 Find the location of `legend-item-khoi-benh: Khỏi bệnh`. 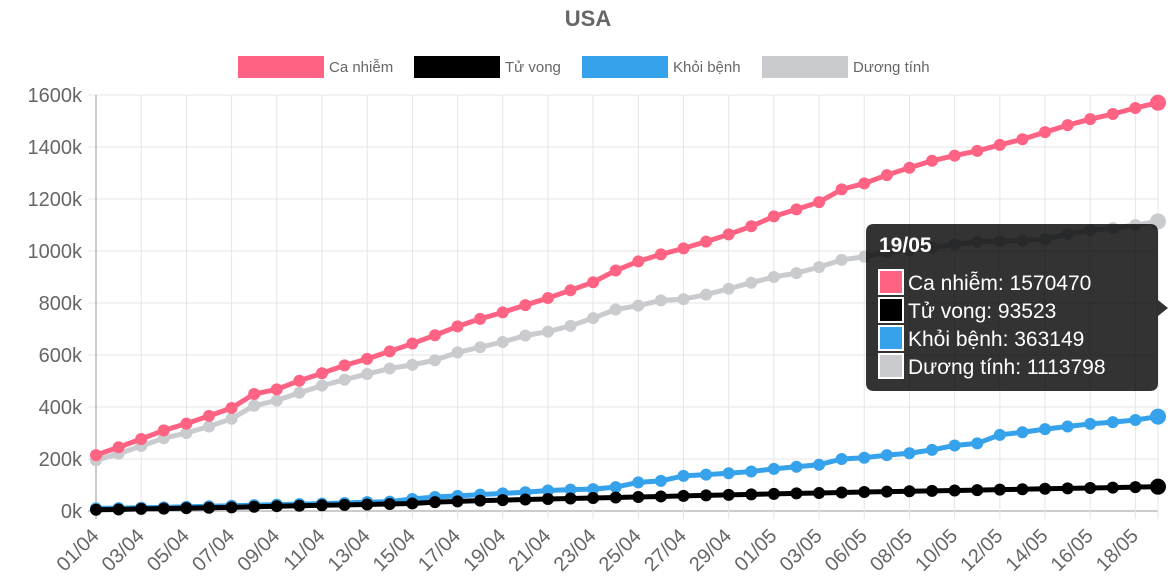

legend-item-khoi-benh: Khỏi bệnh is located at coordinates (661, 67).